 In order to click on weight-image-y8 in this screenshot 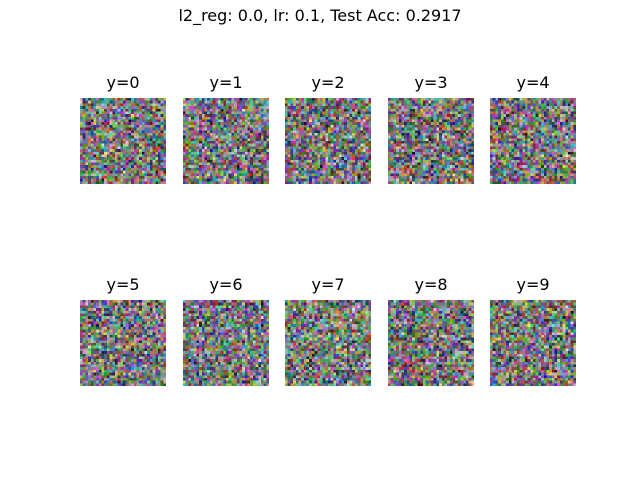, I will do `click(431, 343)`.